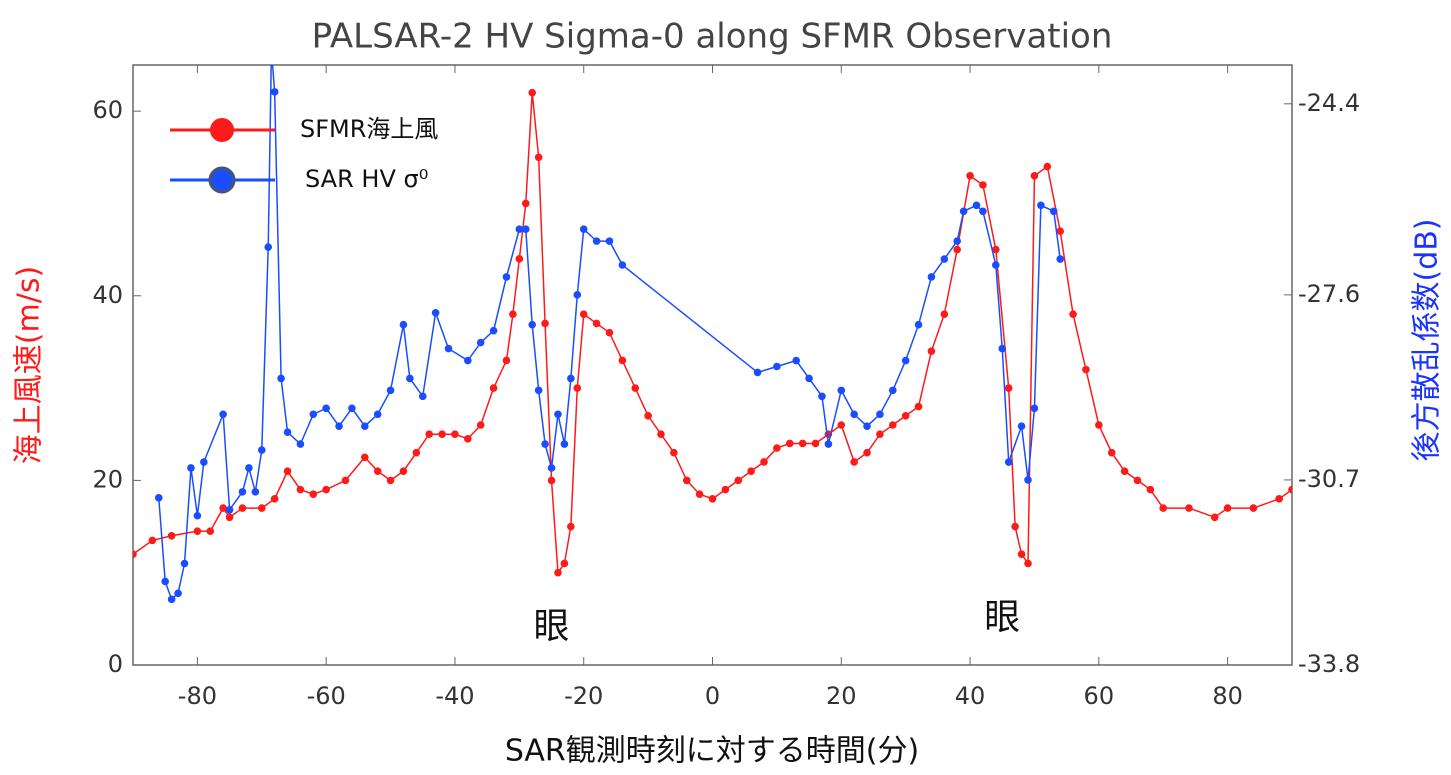 The height and width of the screenshot is (775, 1451). I want to click on annotation: 眼, so click(1002, 617).